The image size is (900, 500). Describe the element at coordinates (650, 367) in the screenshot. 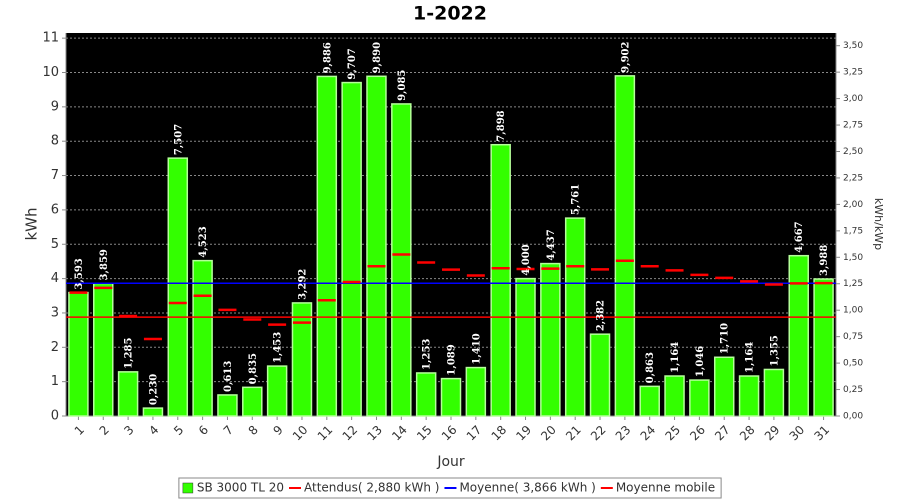

I see `value-label: 0,863` at that location.